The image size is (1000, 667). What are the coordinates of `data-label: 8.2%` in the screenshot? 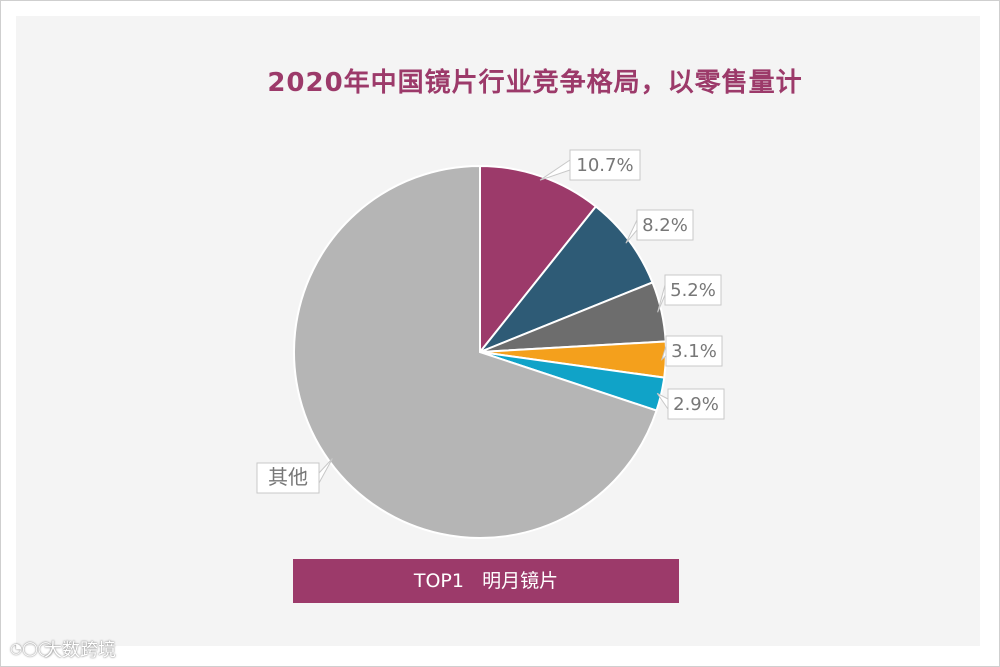 It's located at (665, 225).